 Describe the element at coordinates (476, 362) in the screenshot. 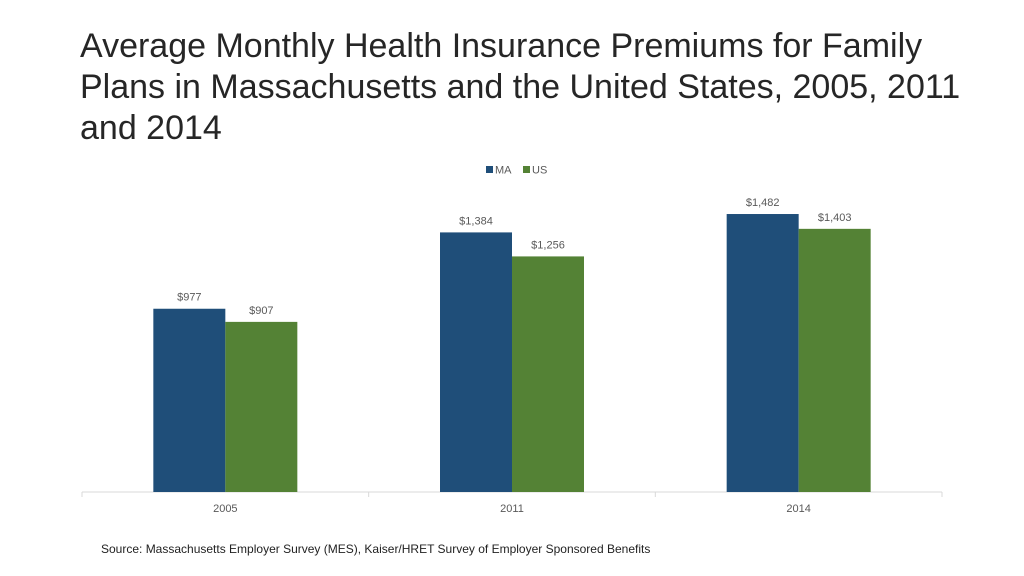

I see `bar-ma-2011` at that location.